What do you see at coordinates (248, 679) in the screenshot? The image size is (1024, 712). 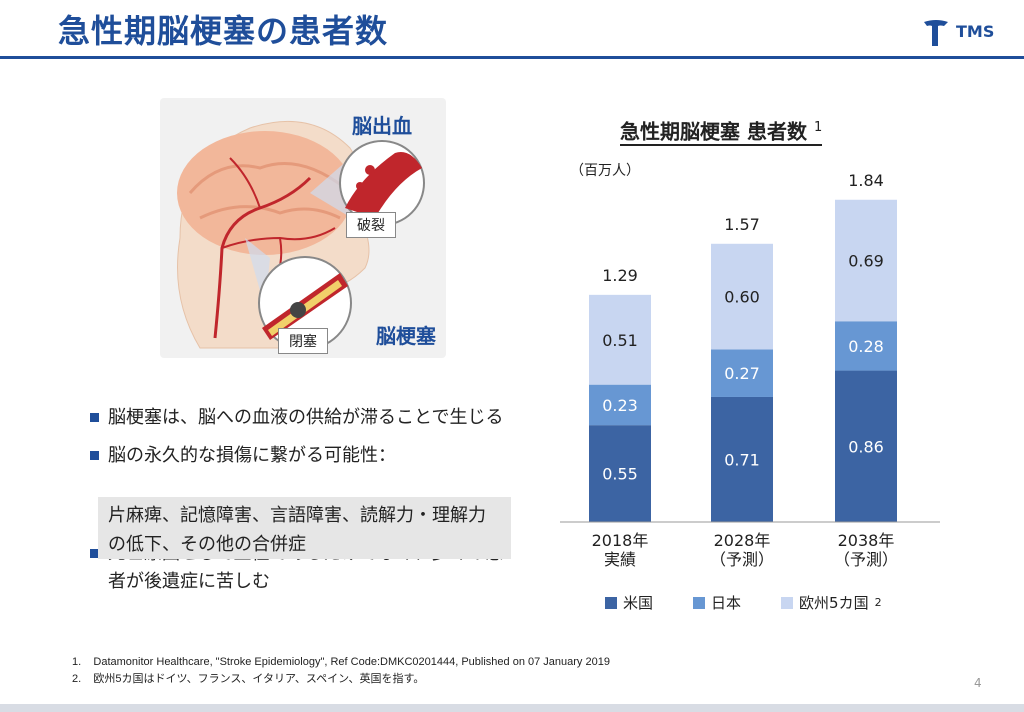 I see `footnote-2: 2. 欧州5カ国はドイツ、フランス、イタリア、スペイン、英国を指す。` at bounding box center [248, 679].